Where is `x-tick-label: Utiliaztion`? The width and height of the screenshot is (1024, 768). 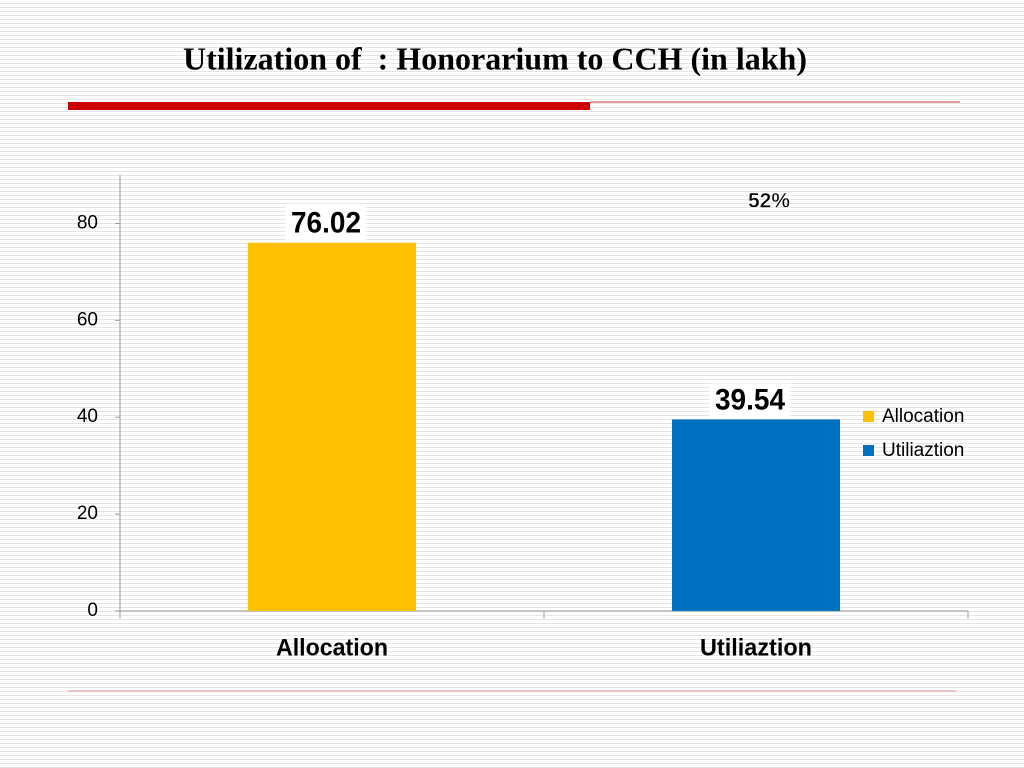 x-tick-label: Utiliaztion is located at coordinates (756, 647).